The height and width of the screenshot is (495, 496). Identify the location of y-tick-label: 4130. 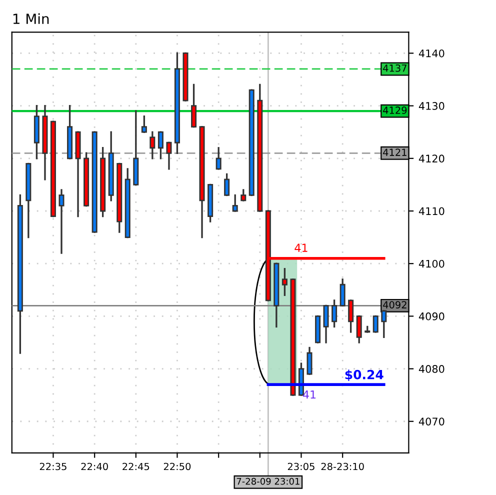
(431, 106).